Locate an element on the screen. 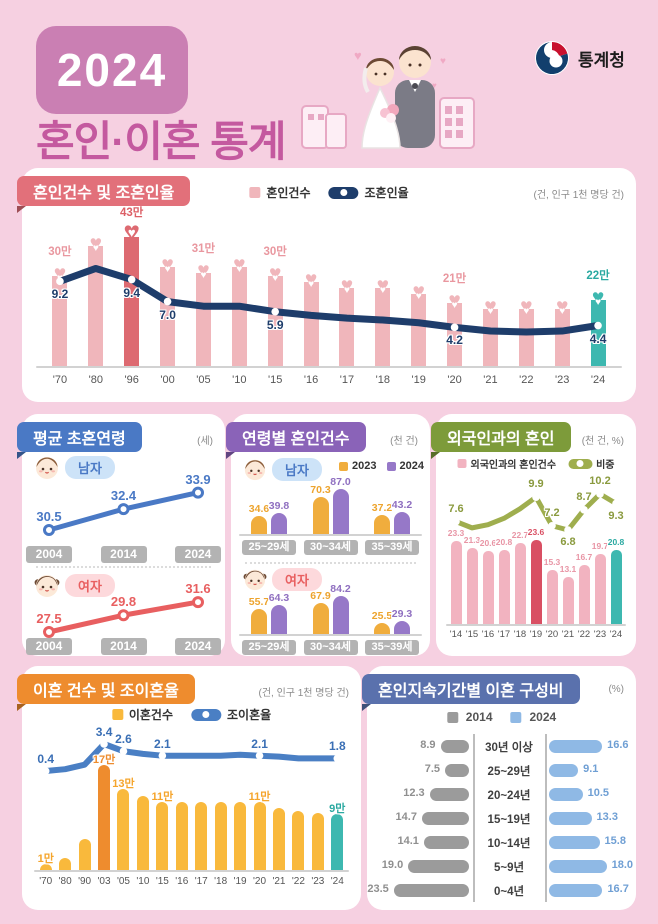 This screenshot has width=658, height=924. bar-value-label: 70.3 is located at coordinates (320, 490).